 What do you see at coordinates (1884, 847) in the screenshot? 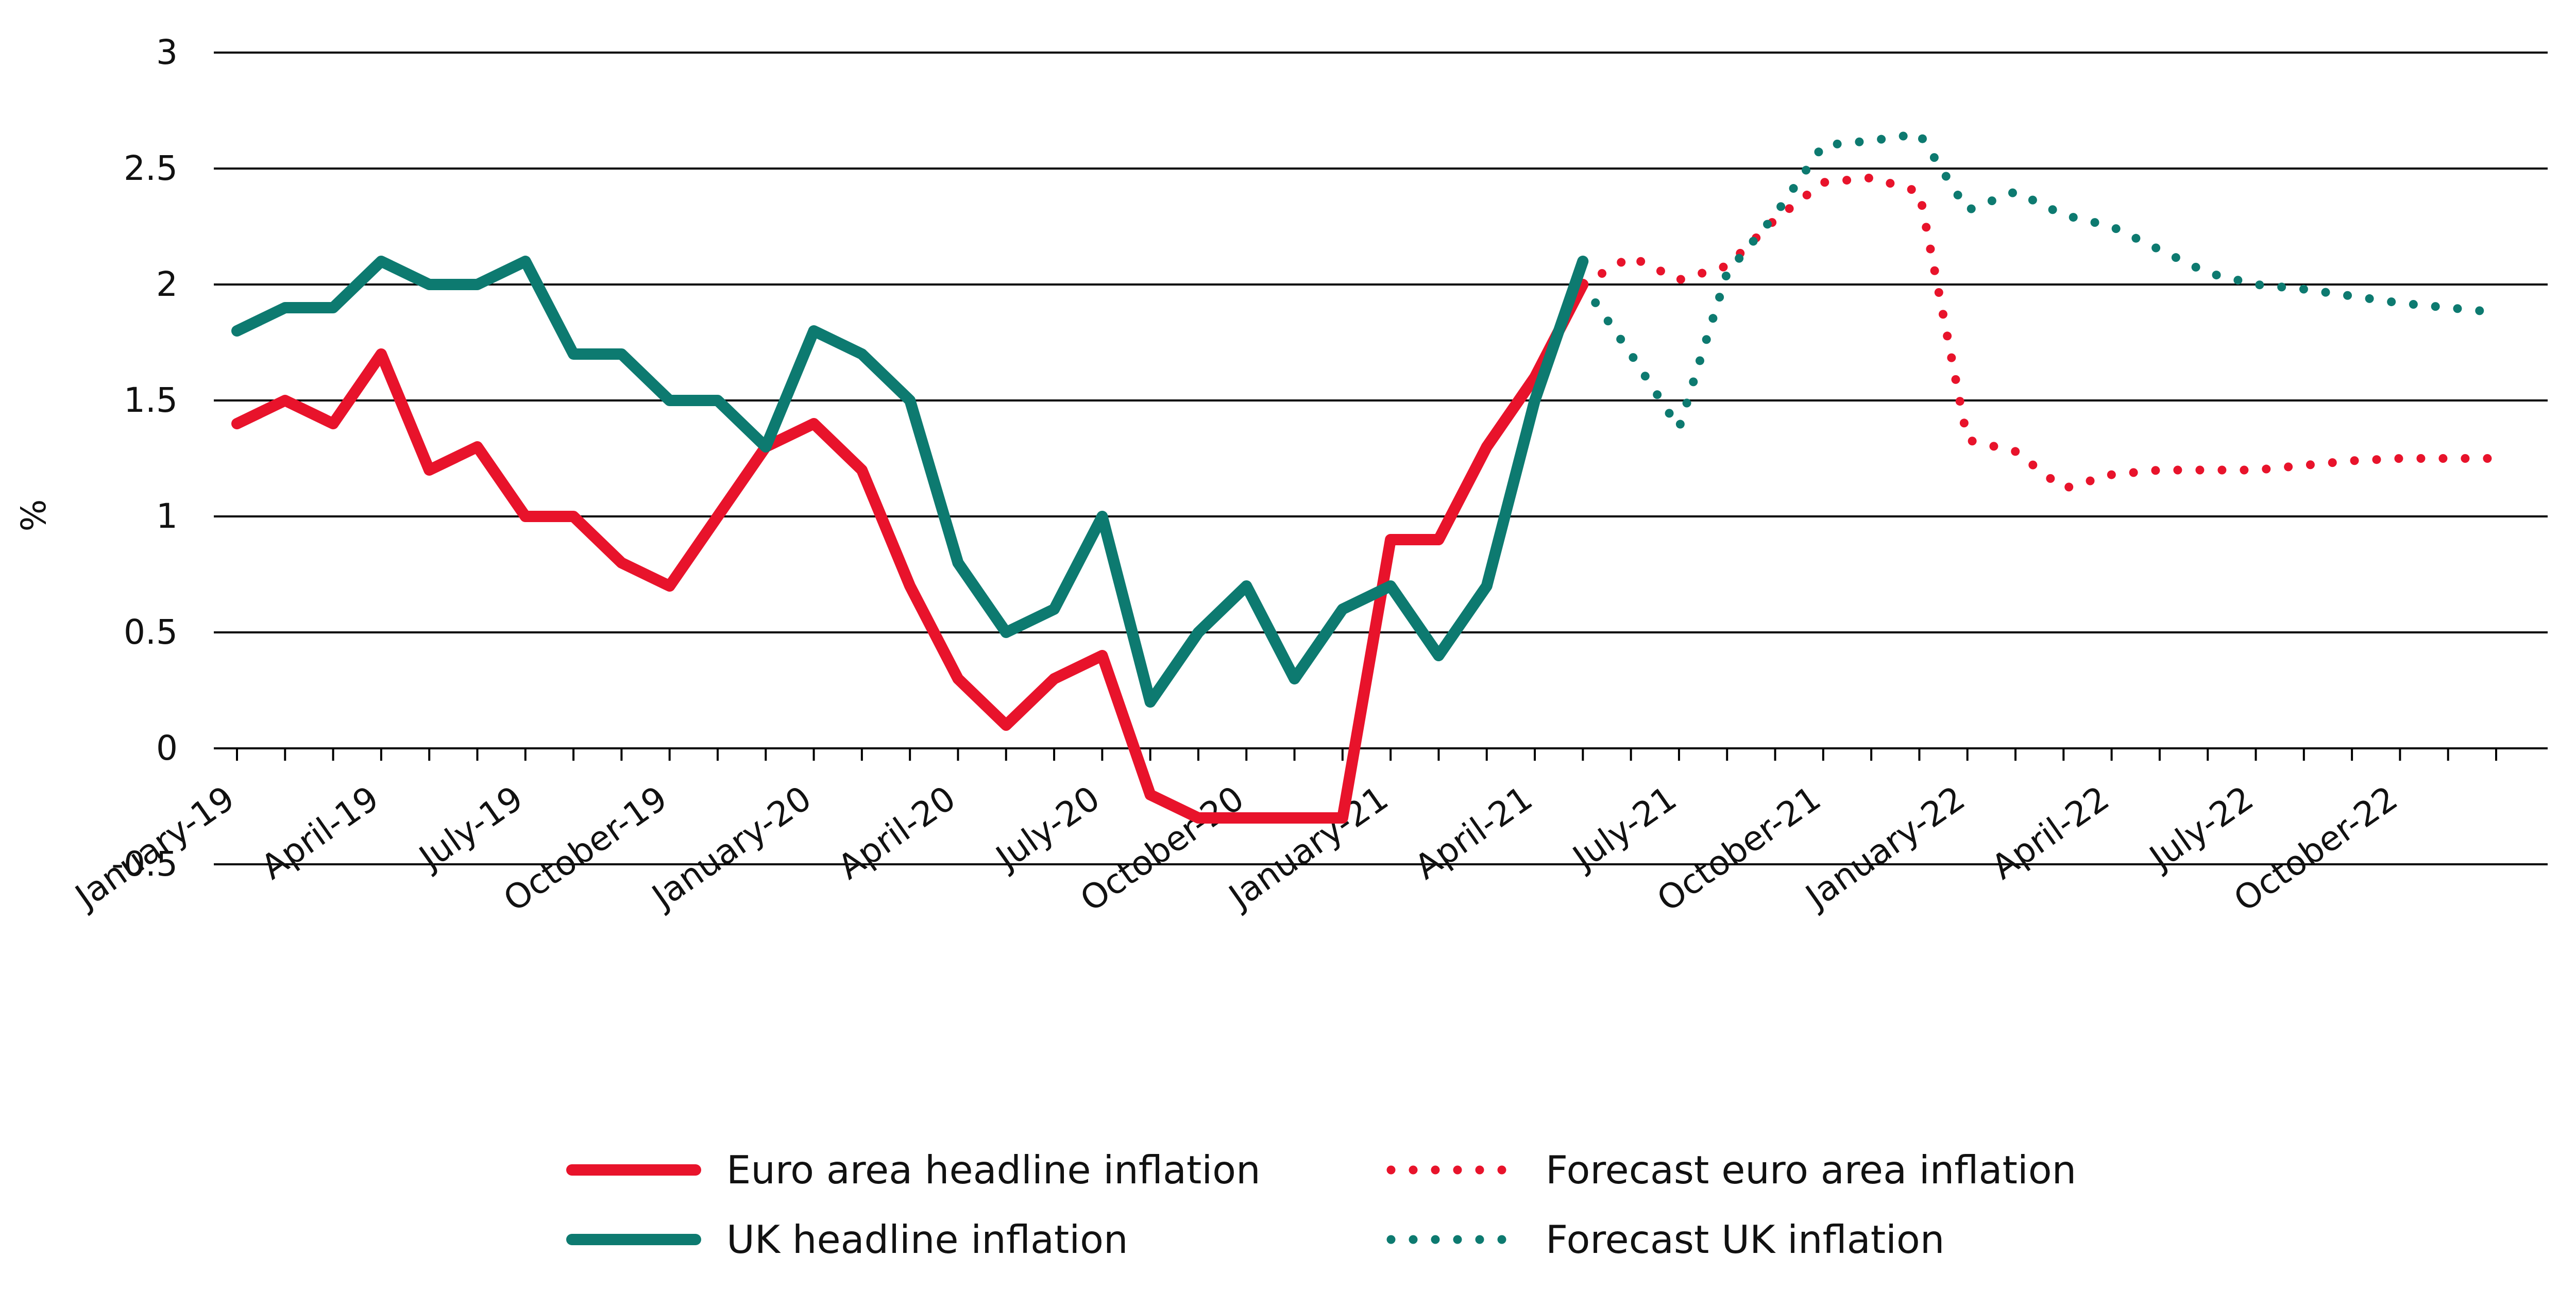
I see `x-tick-label: January-22` at bounding box center [1884, 847].